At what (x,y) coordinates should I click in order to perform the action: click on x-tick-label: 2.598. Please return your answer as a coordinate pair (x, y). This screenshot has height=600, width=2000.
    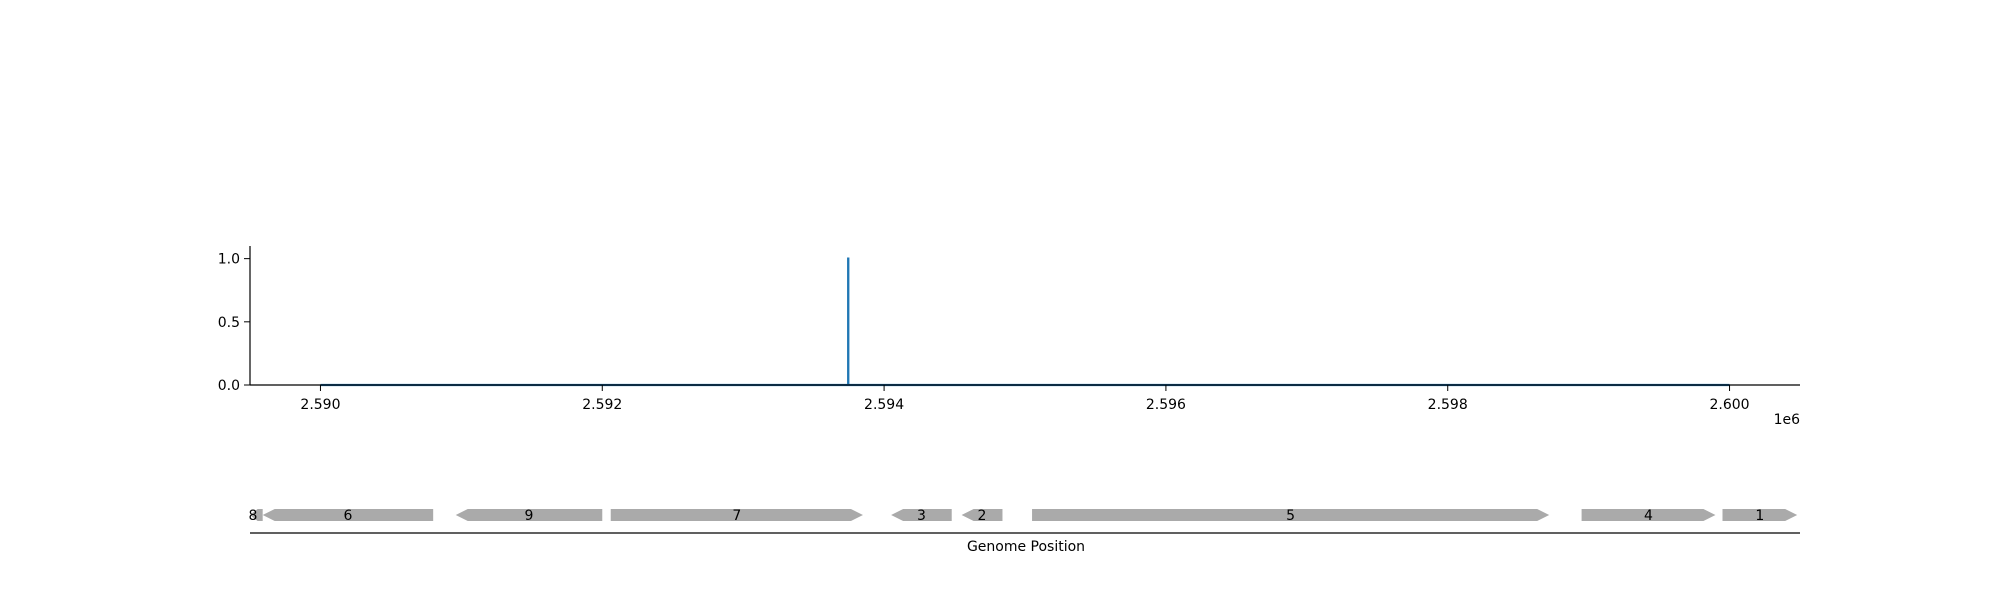
    Looking at the image, I should click on (1448, 405).